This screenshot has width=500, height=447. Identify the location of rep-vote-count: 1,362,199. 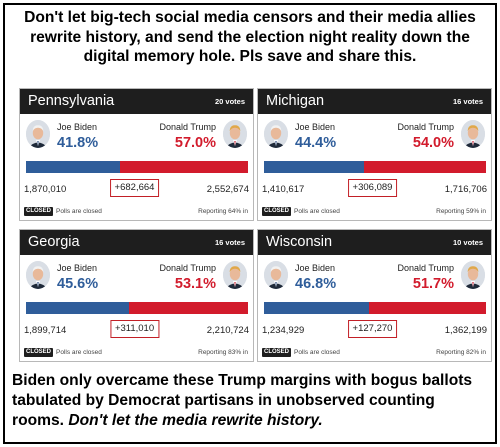
(465, 330).